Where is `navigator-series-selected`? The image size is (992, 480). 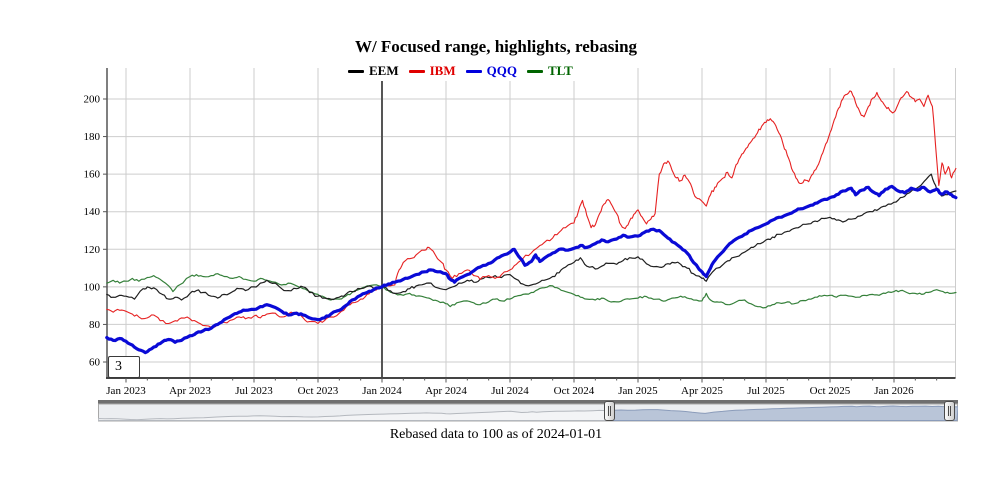 navigator-series-selected is located at coordinates (784, 413).